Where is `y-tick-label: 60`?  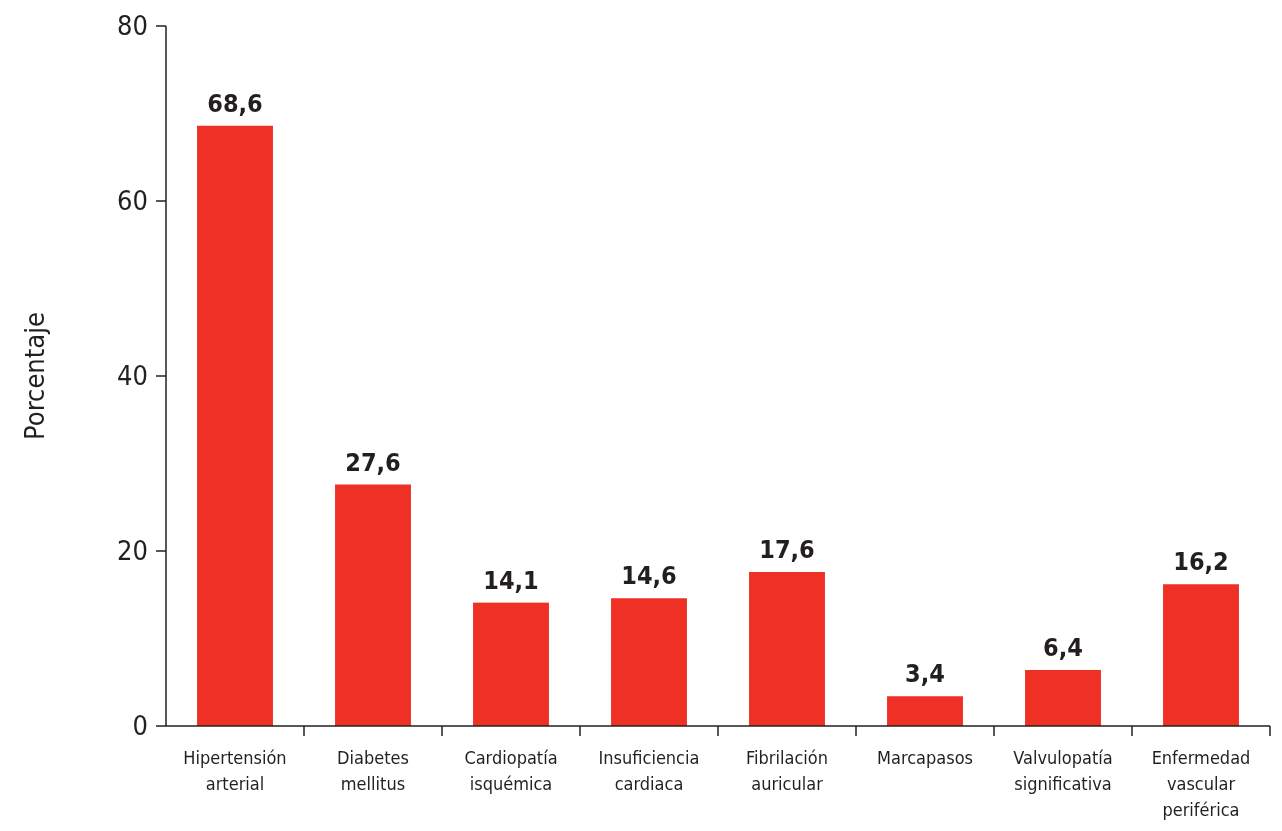
y-tick-label: 60 is located at coordinates (132, 201).